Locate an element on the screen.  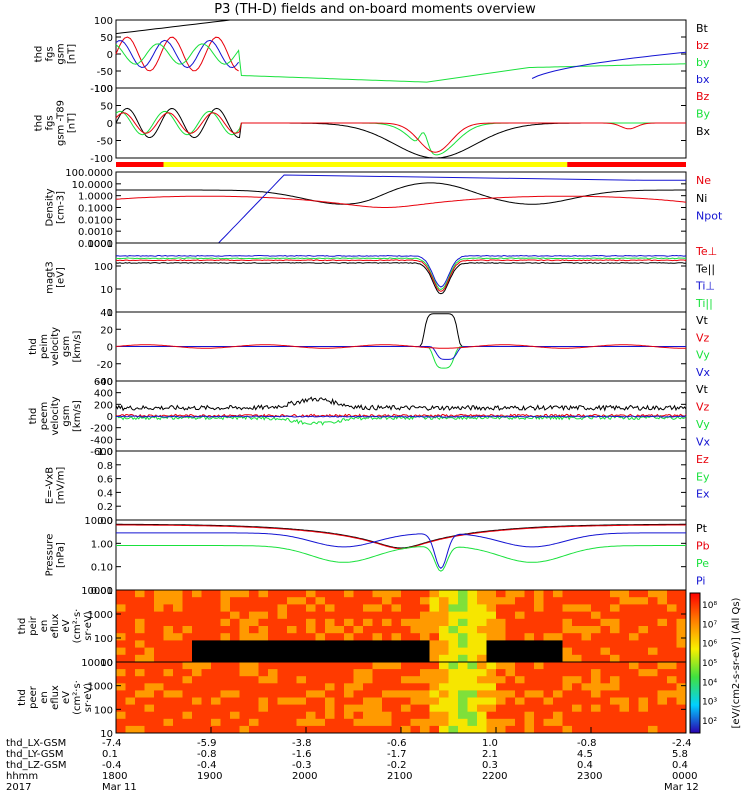
y-tick-label: 1.0 is located at coordinates (105, 452).